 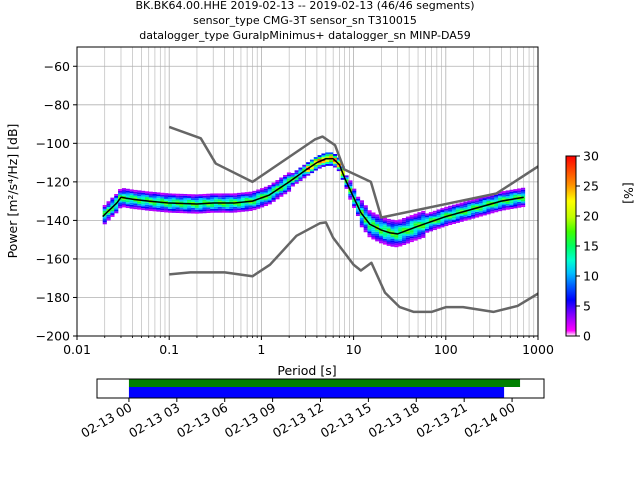 I want to click on mean-curve, so click(x=313, y=196).